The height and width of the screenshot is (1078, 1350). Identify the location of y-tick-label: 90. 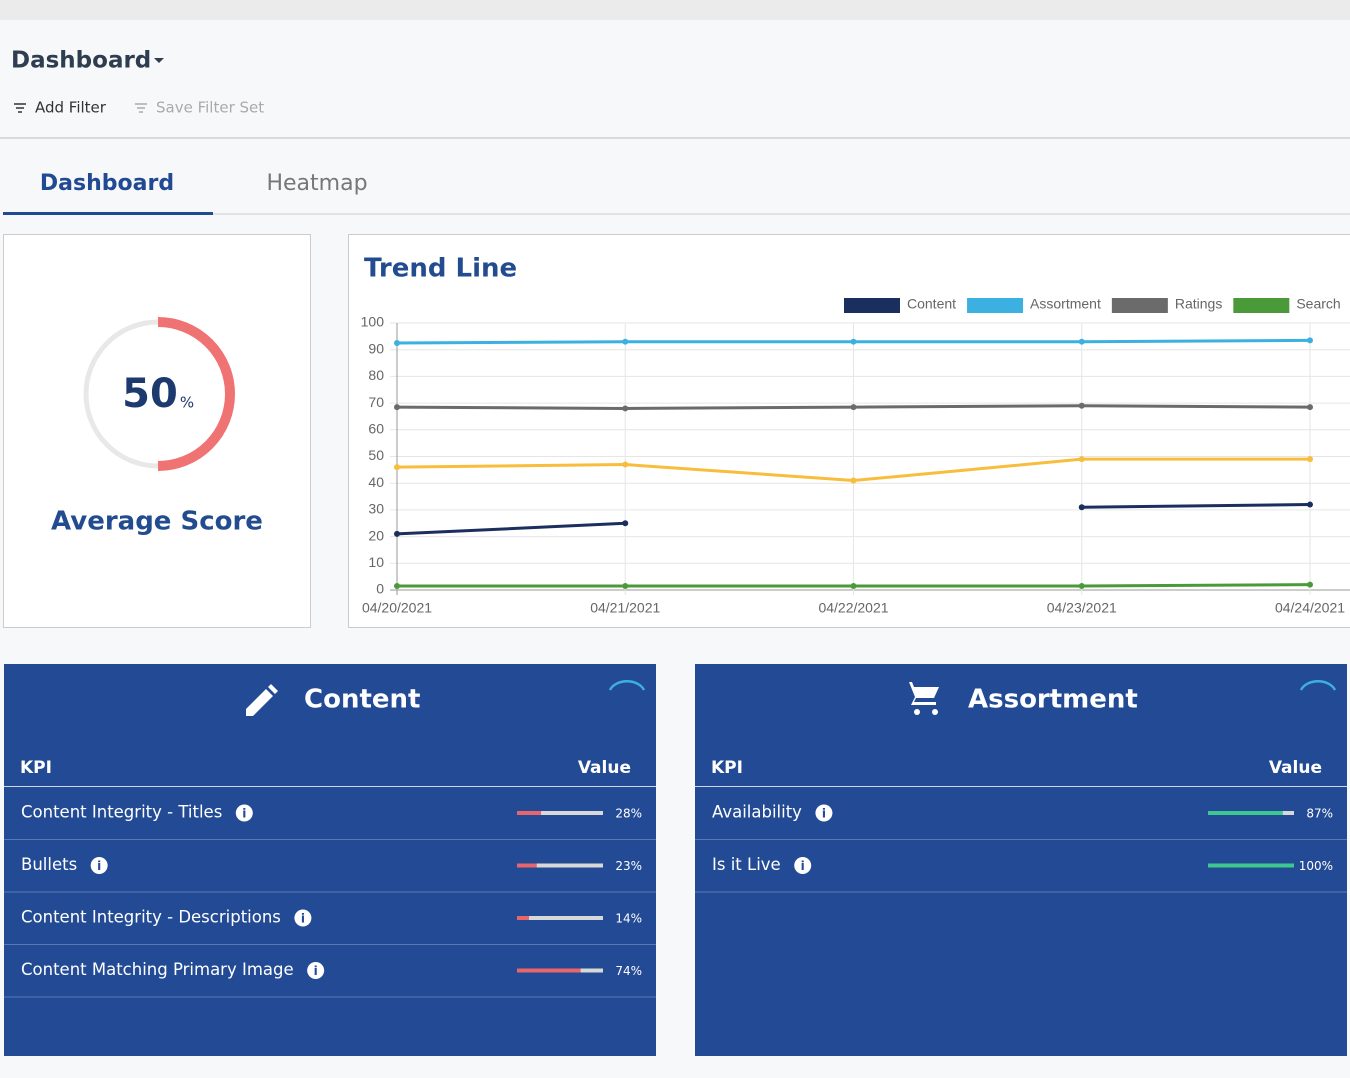
(376, 348).